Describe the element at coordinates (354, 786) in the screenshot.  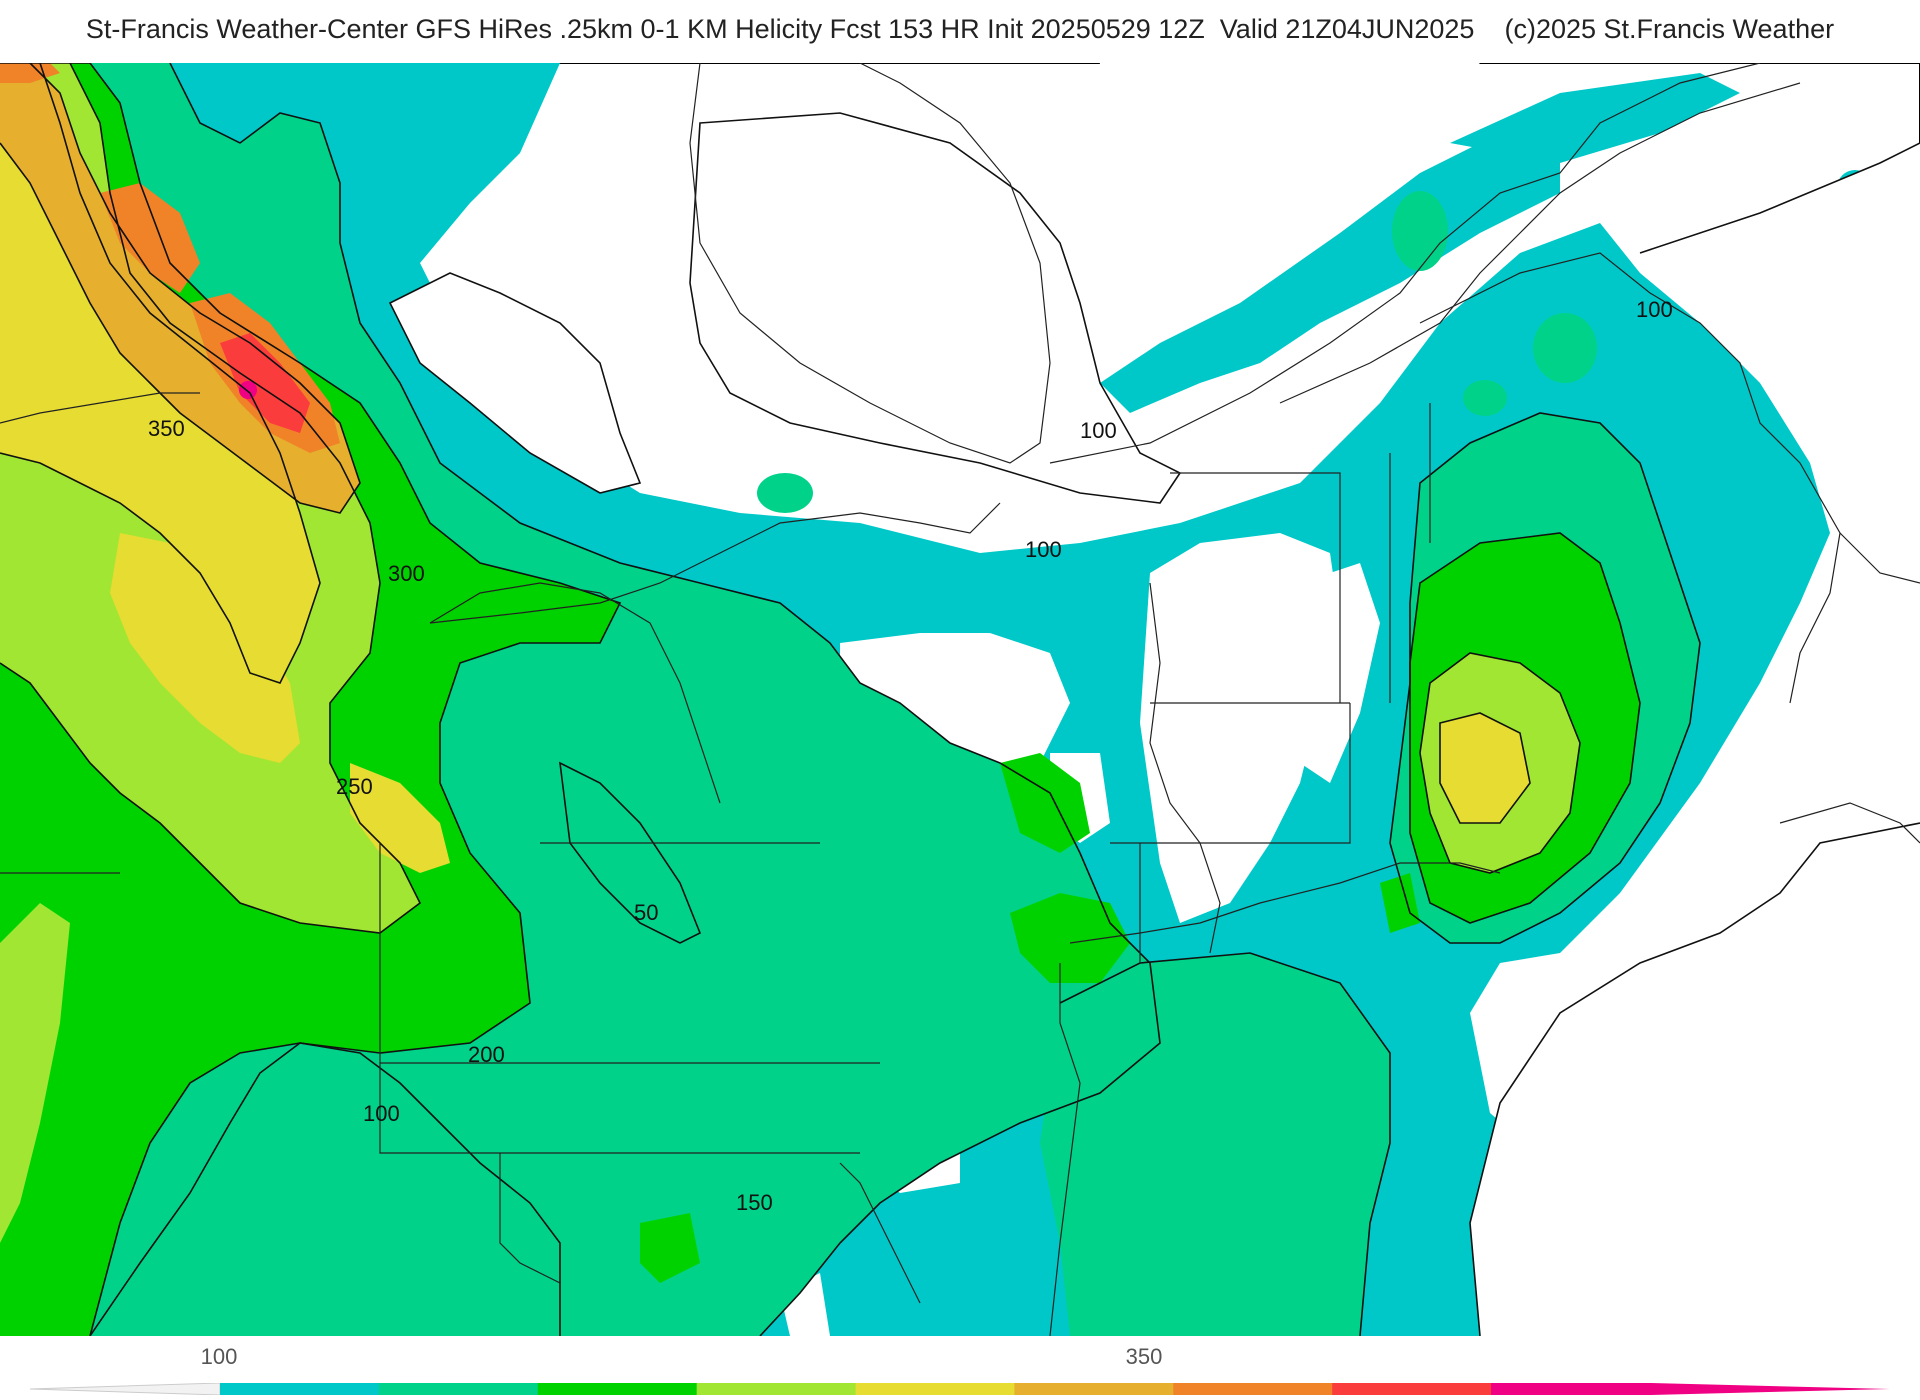
I see `contour-label-250: 250` at that location.